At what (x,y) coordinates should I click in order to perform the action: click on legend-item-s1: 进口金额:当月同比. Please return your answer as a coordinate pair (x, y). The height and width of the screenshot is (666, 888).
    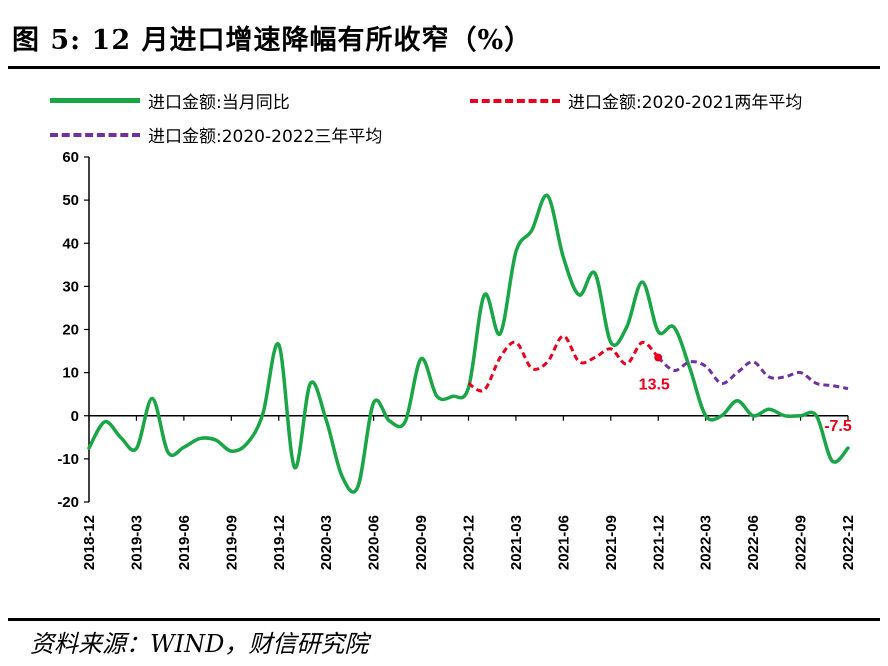
    Looking at the image, I should click on (170, 100).